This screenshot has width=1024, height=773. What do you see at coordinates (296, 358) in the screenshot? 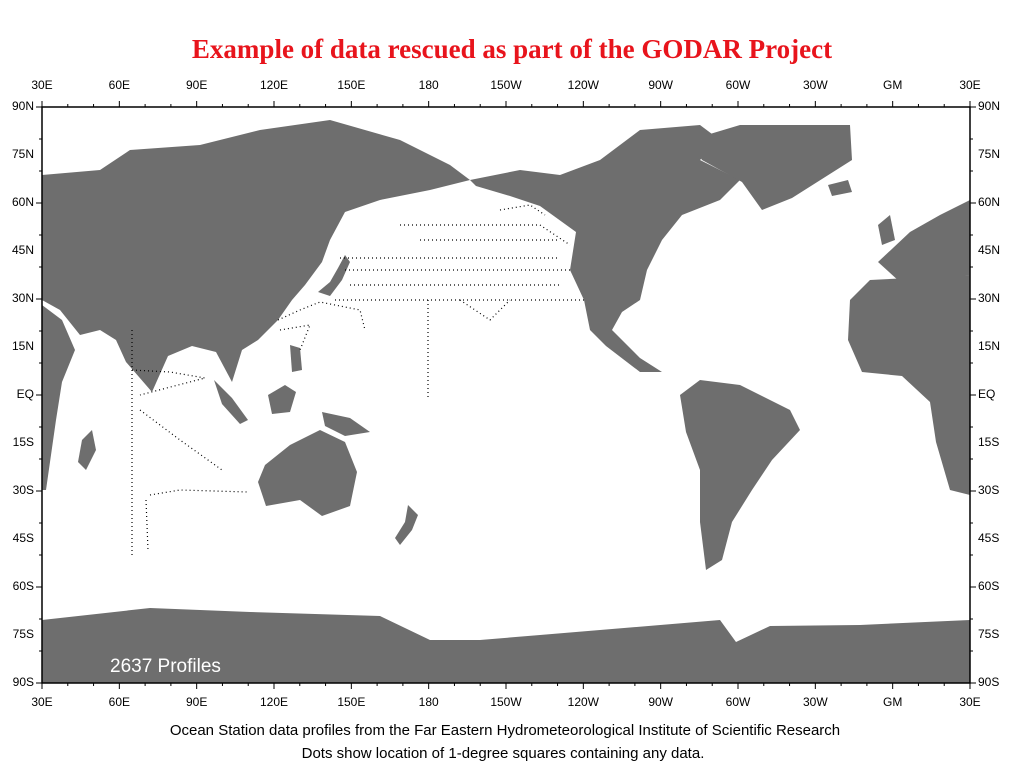
I see `philippines` at bounding box center [296, 358].